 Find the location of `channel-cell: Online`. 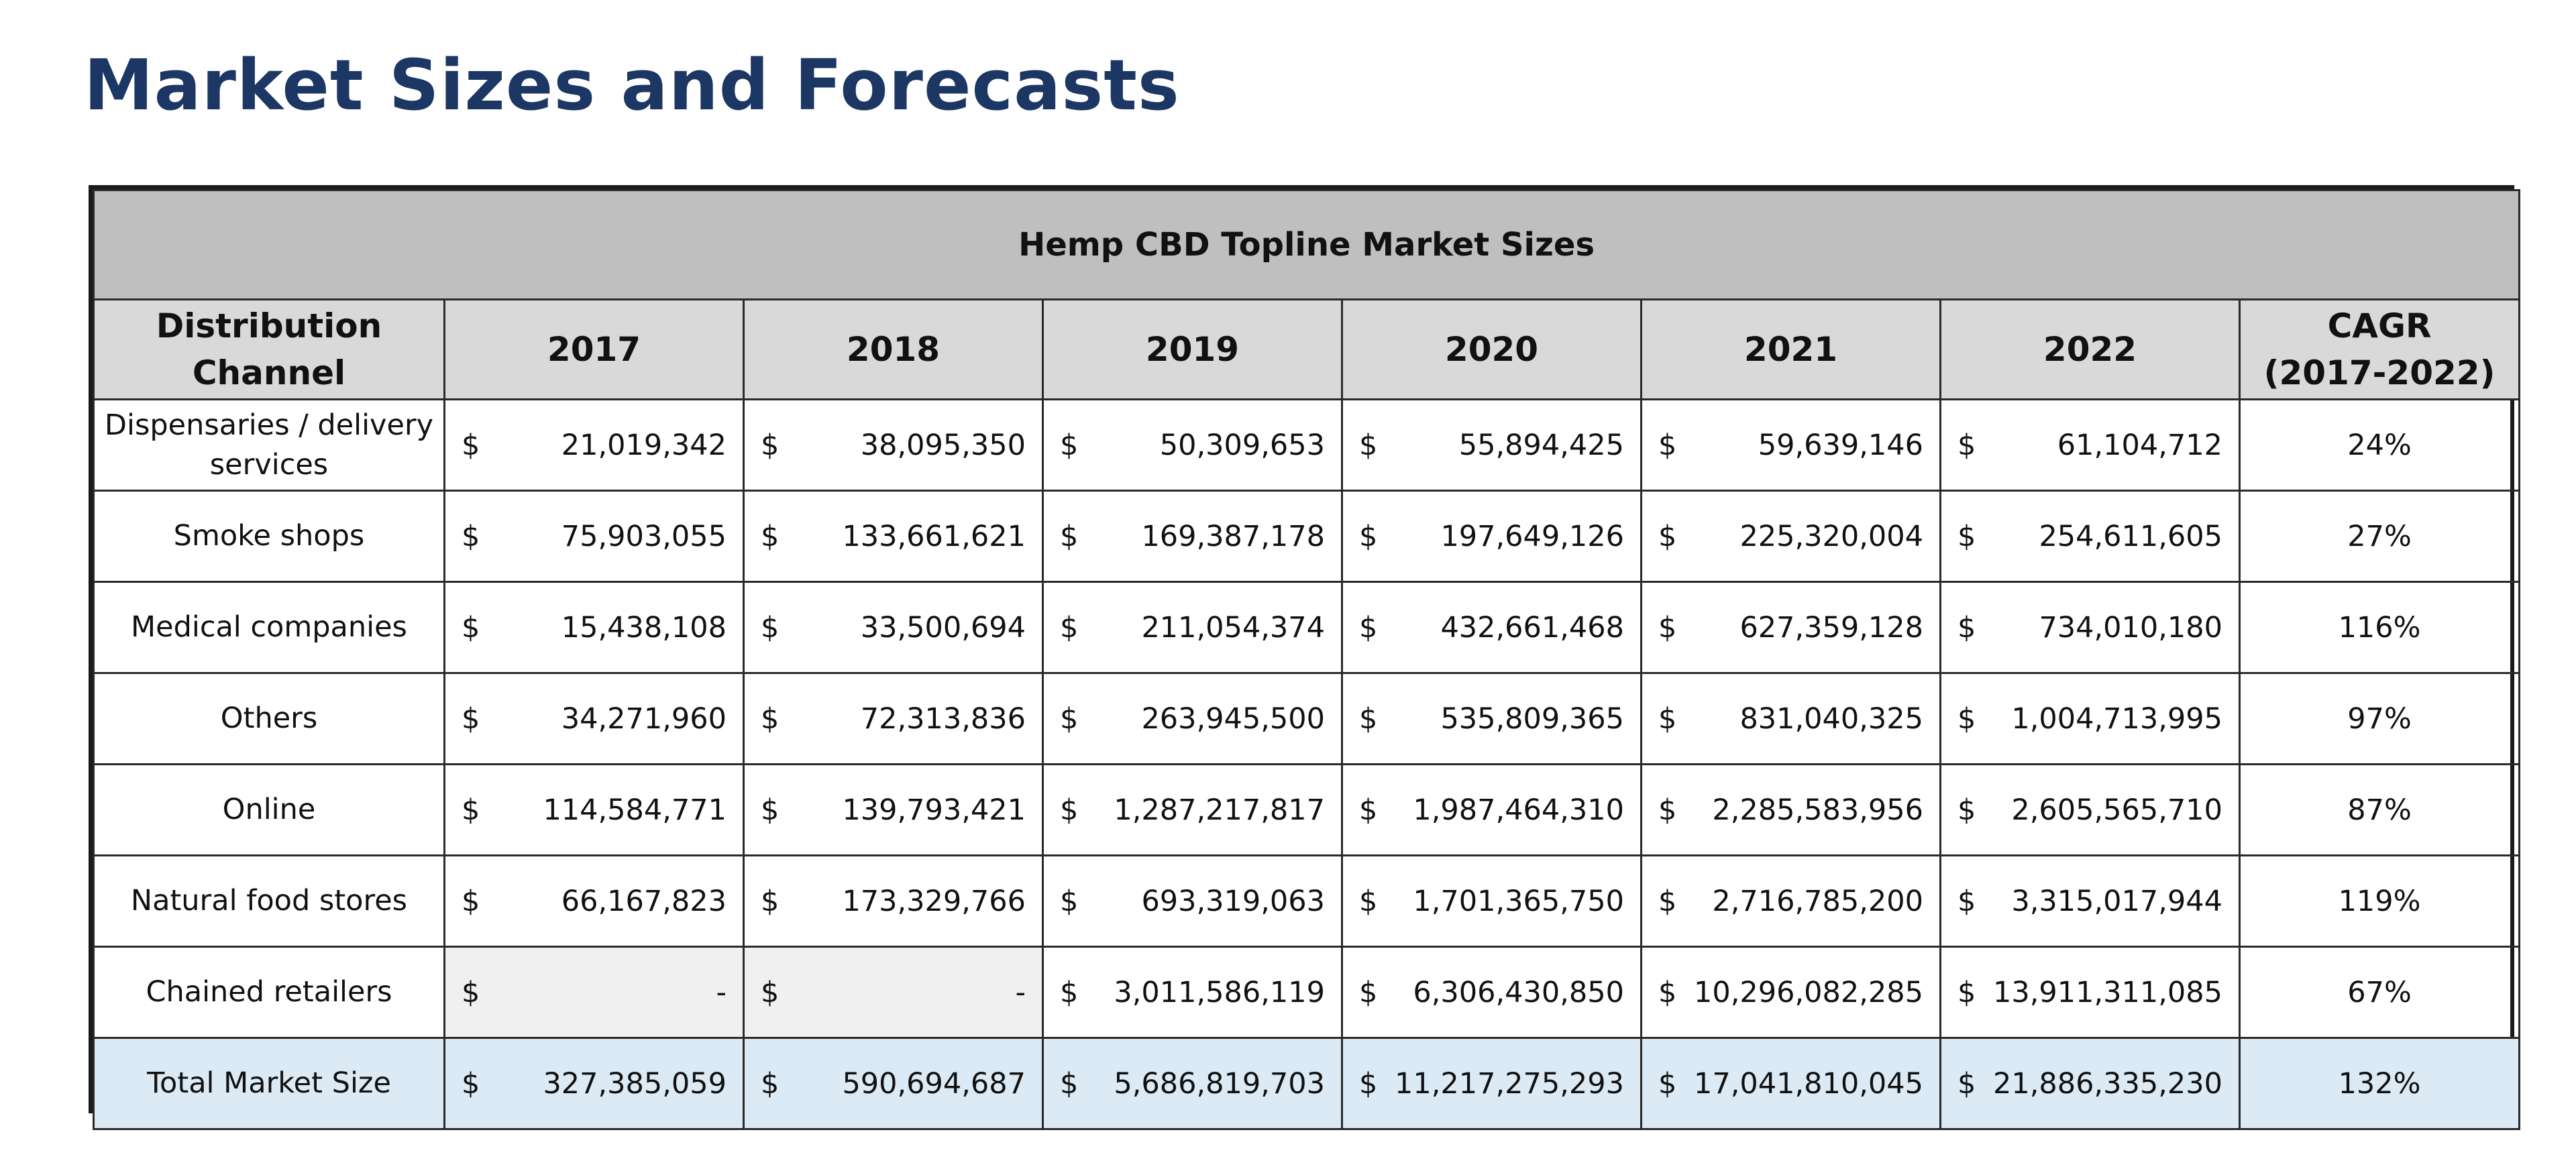

channel-cell: Online is located at coordinates (269, 809).